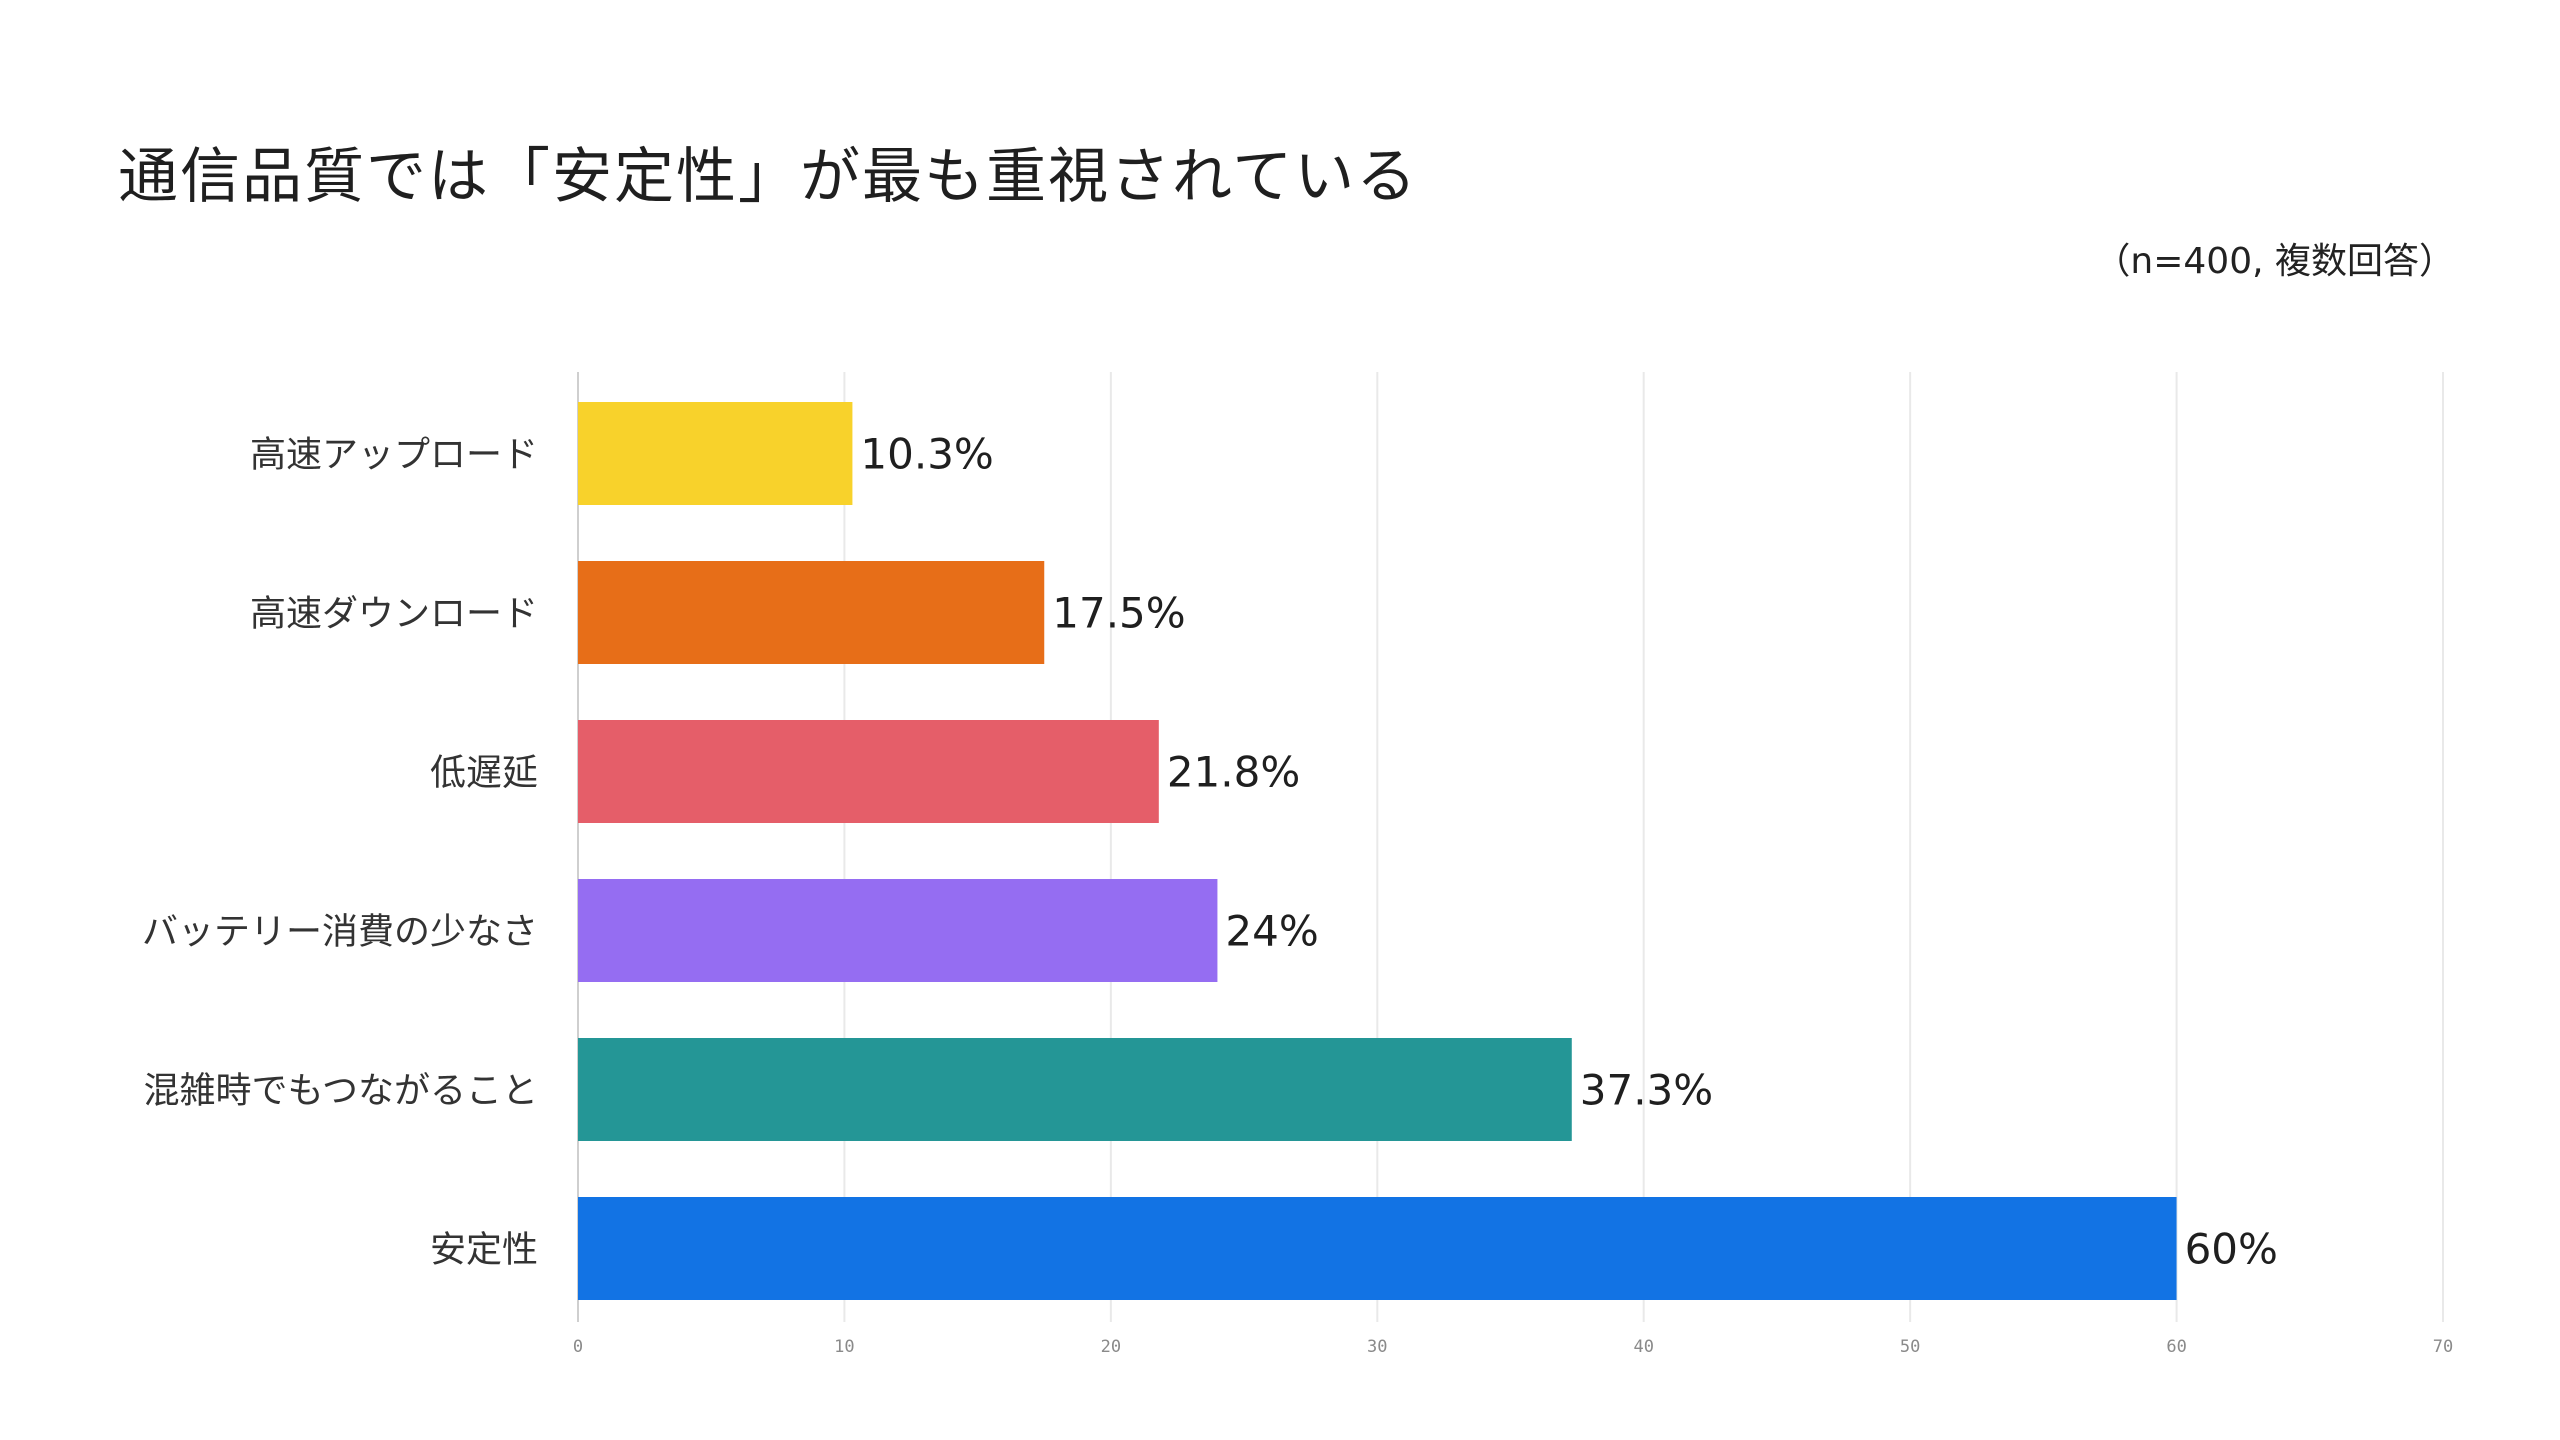 The image size is (2560, 1440). I want to click on category-label-6: 安定性, so click(484, 1250).